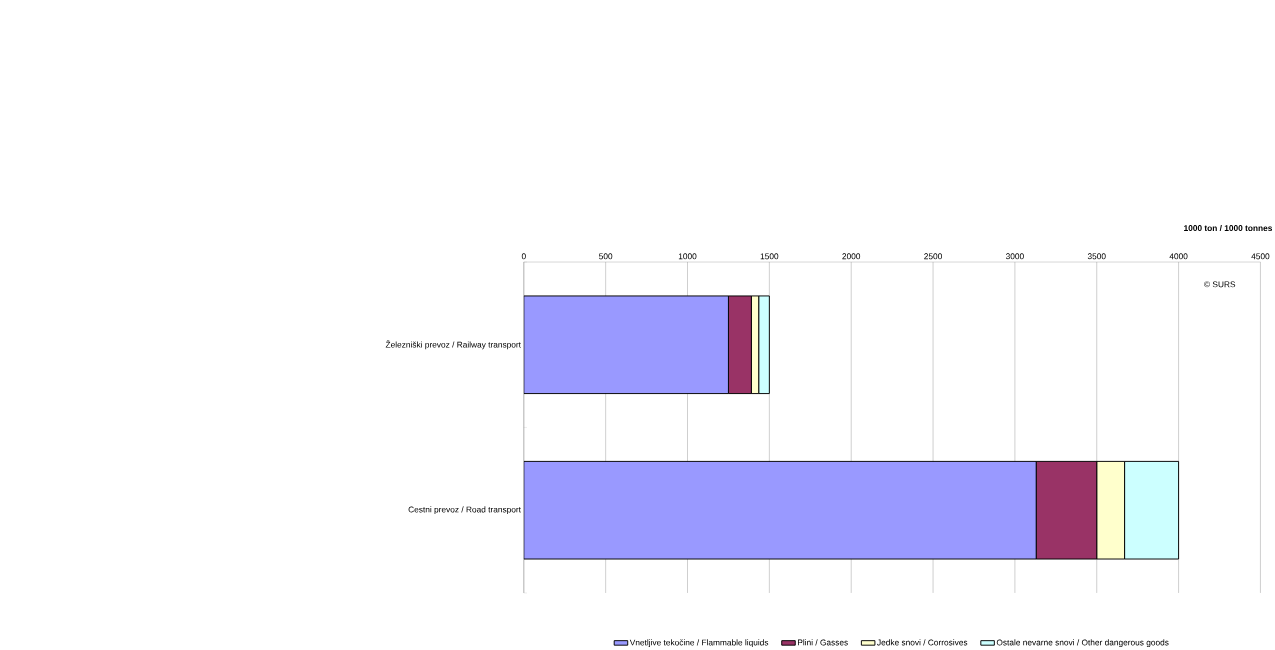 This screenshot has height=650, width=1275. What do you see at coordinates (1178, 256) in the screenshot?
I see `x-tick-label: 4000` at bounding box center [1178, 256].